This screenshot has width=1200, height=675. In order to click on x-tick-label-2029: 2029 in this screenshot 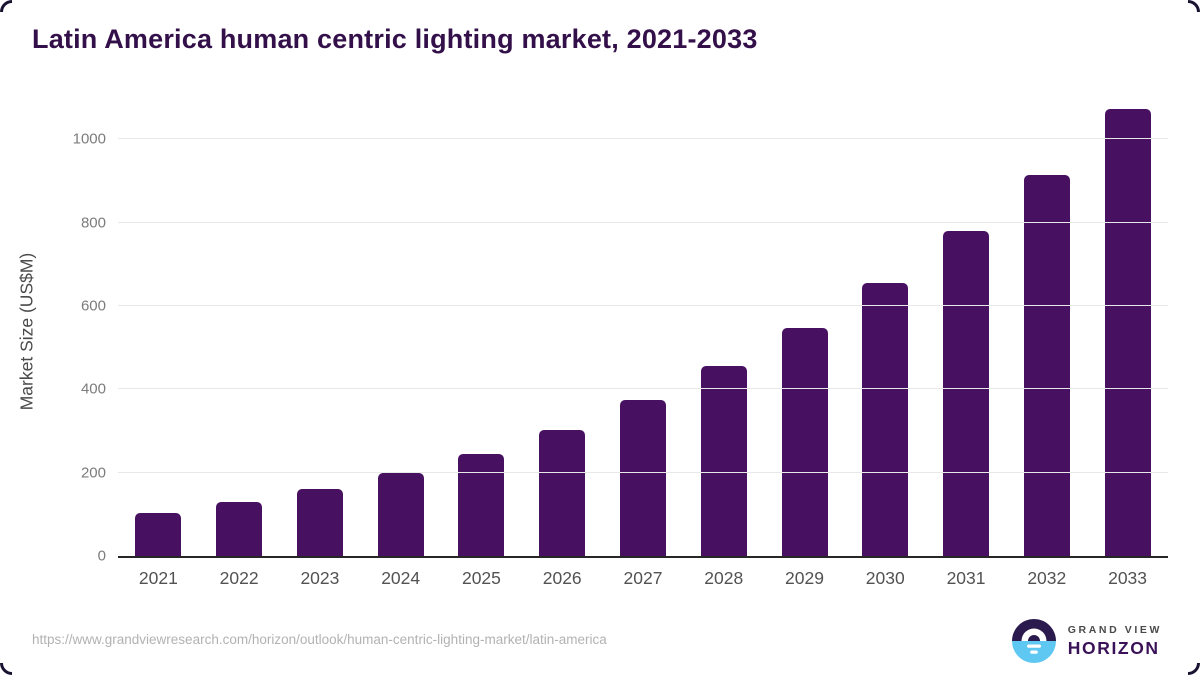, I will do `click(804, 578)`.